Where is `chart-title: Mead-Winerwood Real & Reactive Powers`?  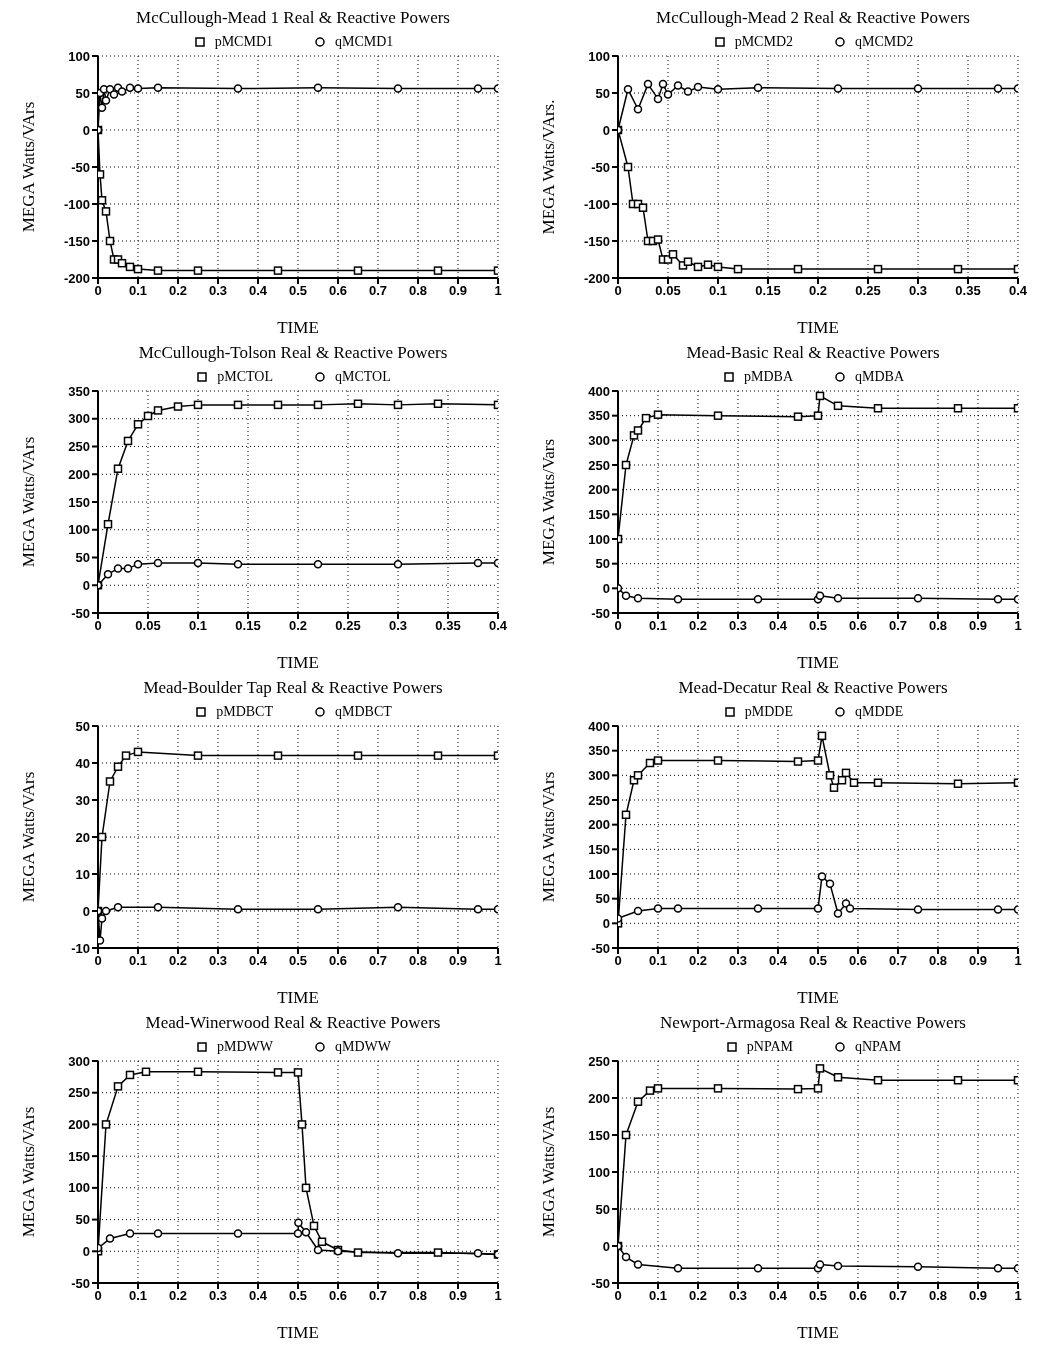
chart-title: Mead-Winerwood Real & Reactive Powers is located at coordinates (293, 1023).